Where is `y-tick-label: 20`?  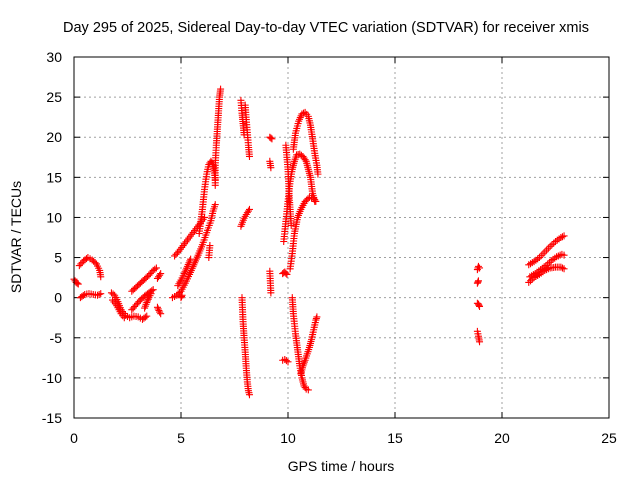 y-tick-label: 20 is located at coordinates (54, 137).